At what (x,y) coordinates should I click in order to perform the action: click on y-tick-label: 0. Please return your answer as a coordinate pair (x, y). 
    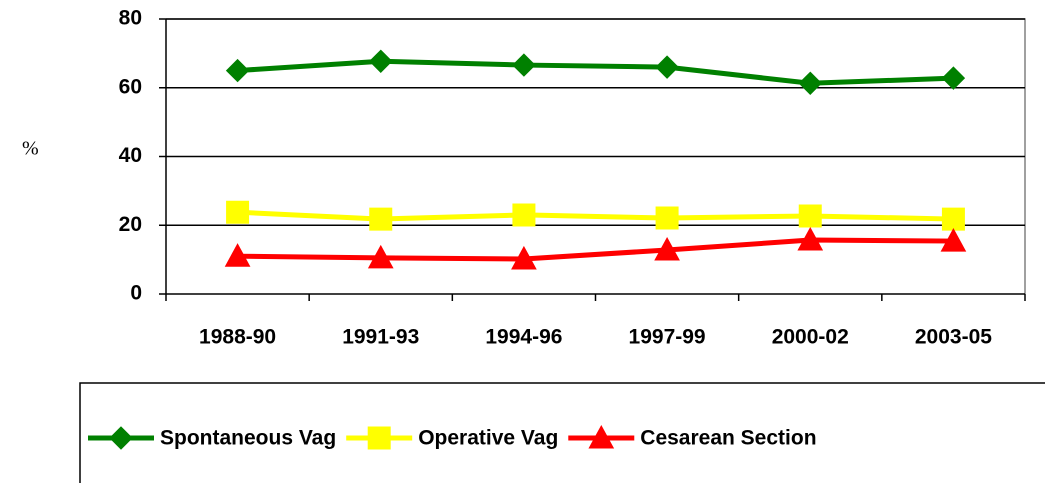
    Looking at the image, I should click on (136, 293).